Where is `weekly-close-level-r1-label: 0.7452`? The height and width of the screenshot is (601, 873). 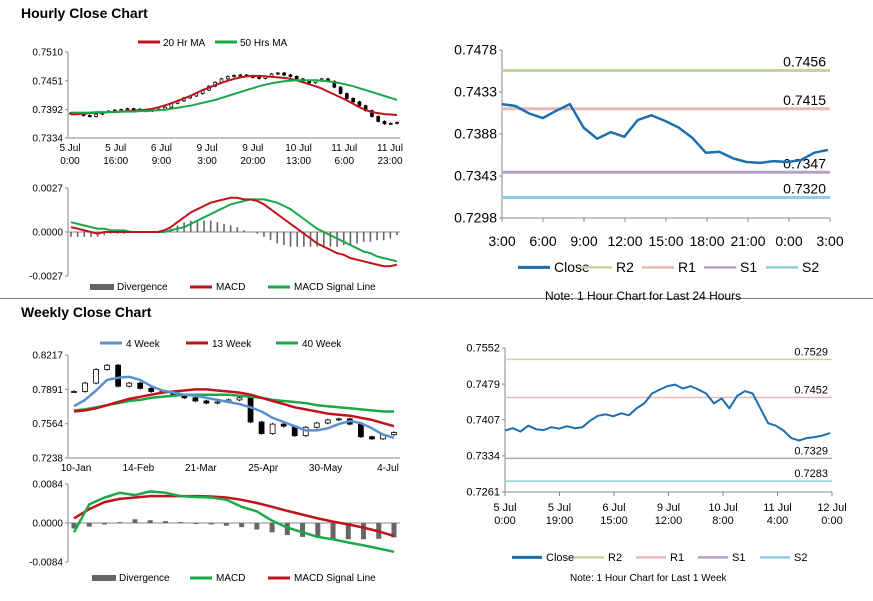
weekly-close-level-r1-label: 0.7452 is located at coordinates (811, 390).